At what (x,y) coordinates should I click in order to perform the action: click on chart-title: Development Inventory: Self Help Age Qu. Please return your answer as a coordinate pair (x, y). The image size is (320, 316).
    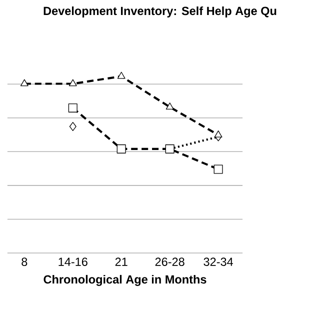
    Looking at the image, I should click on (160, 12).